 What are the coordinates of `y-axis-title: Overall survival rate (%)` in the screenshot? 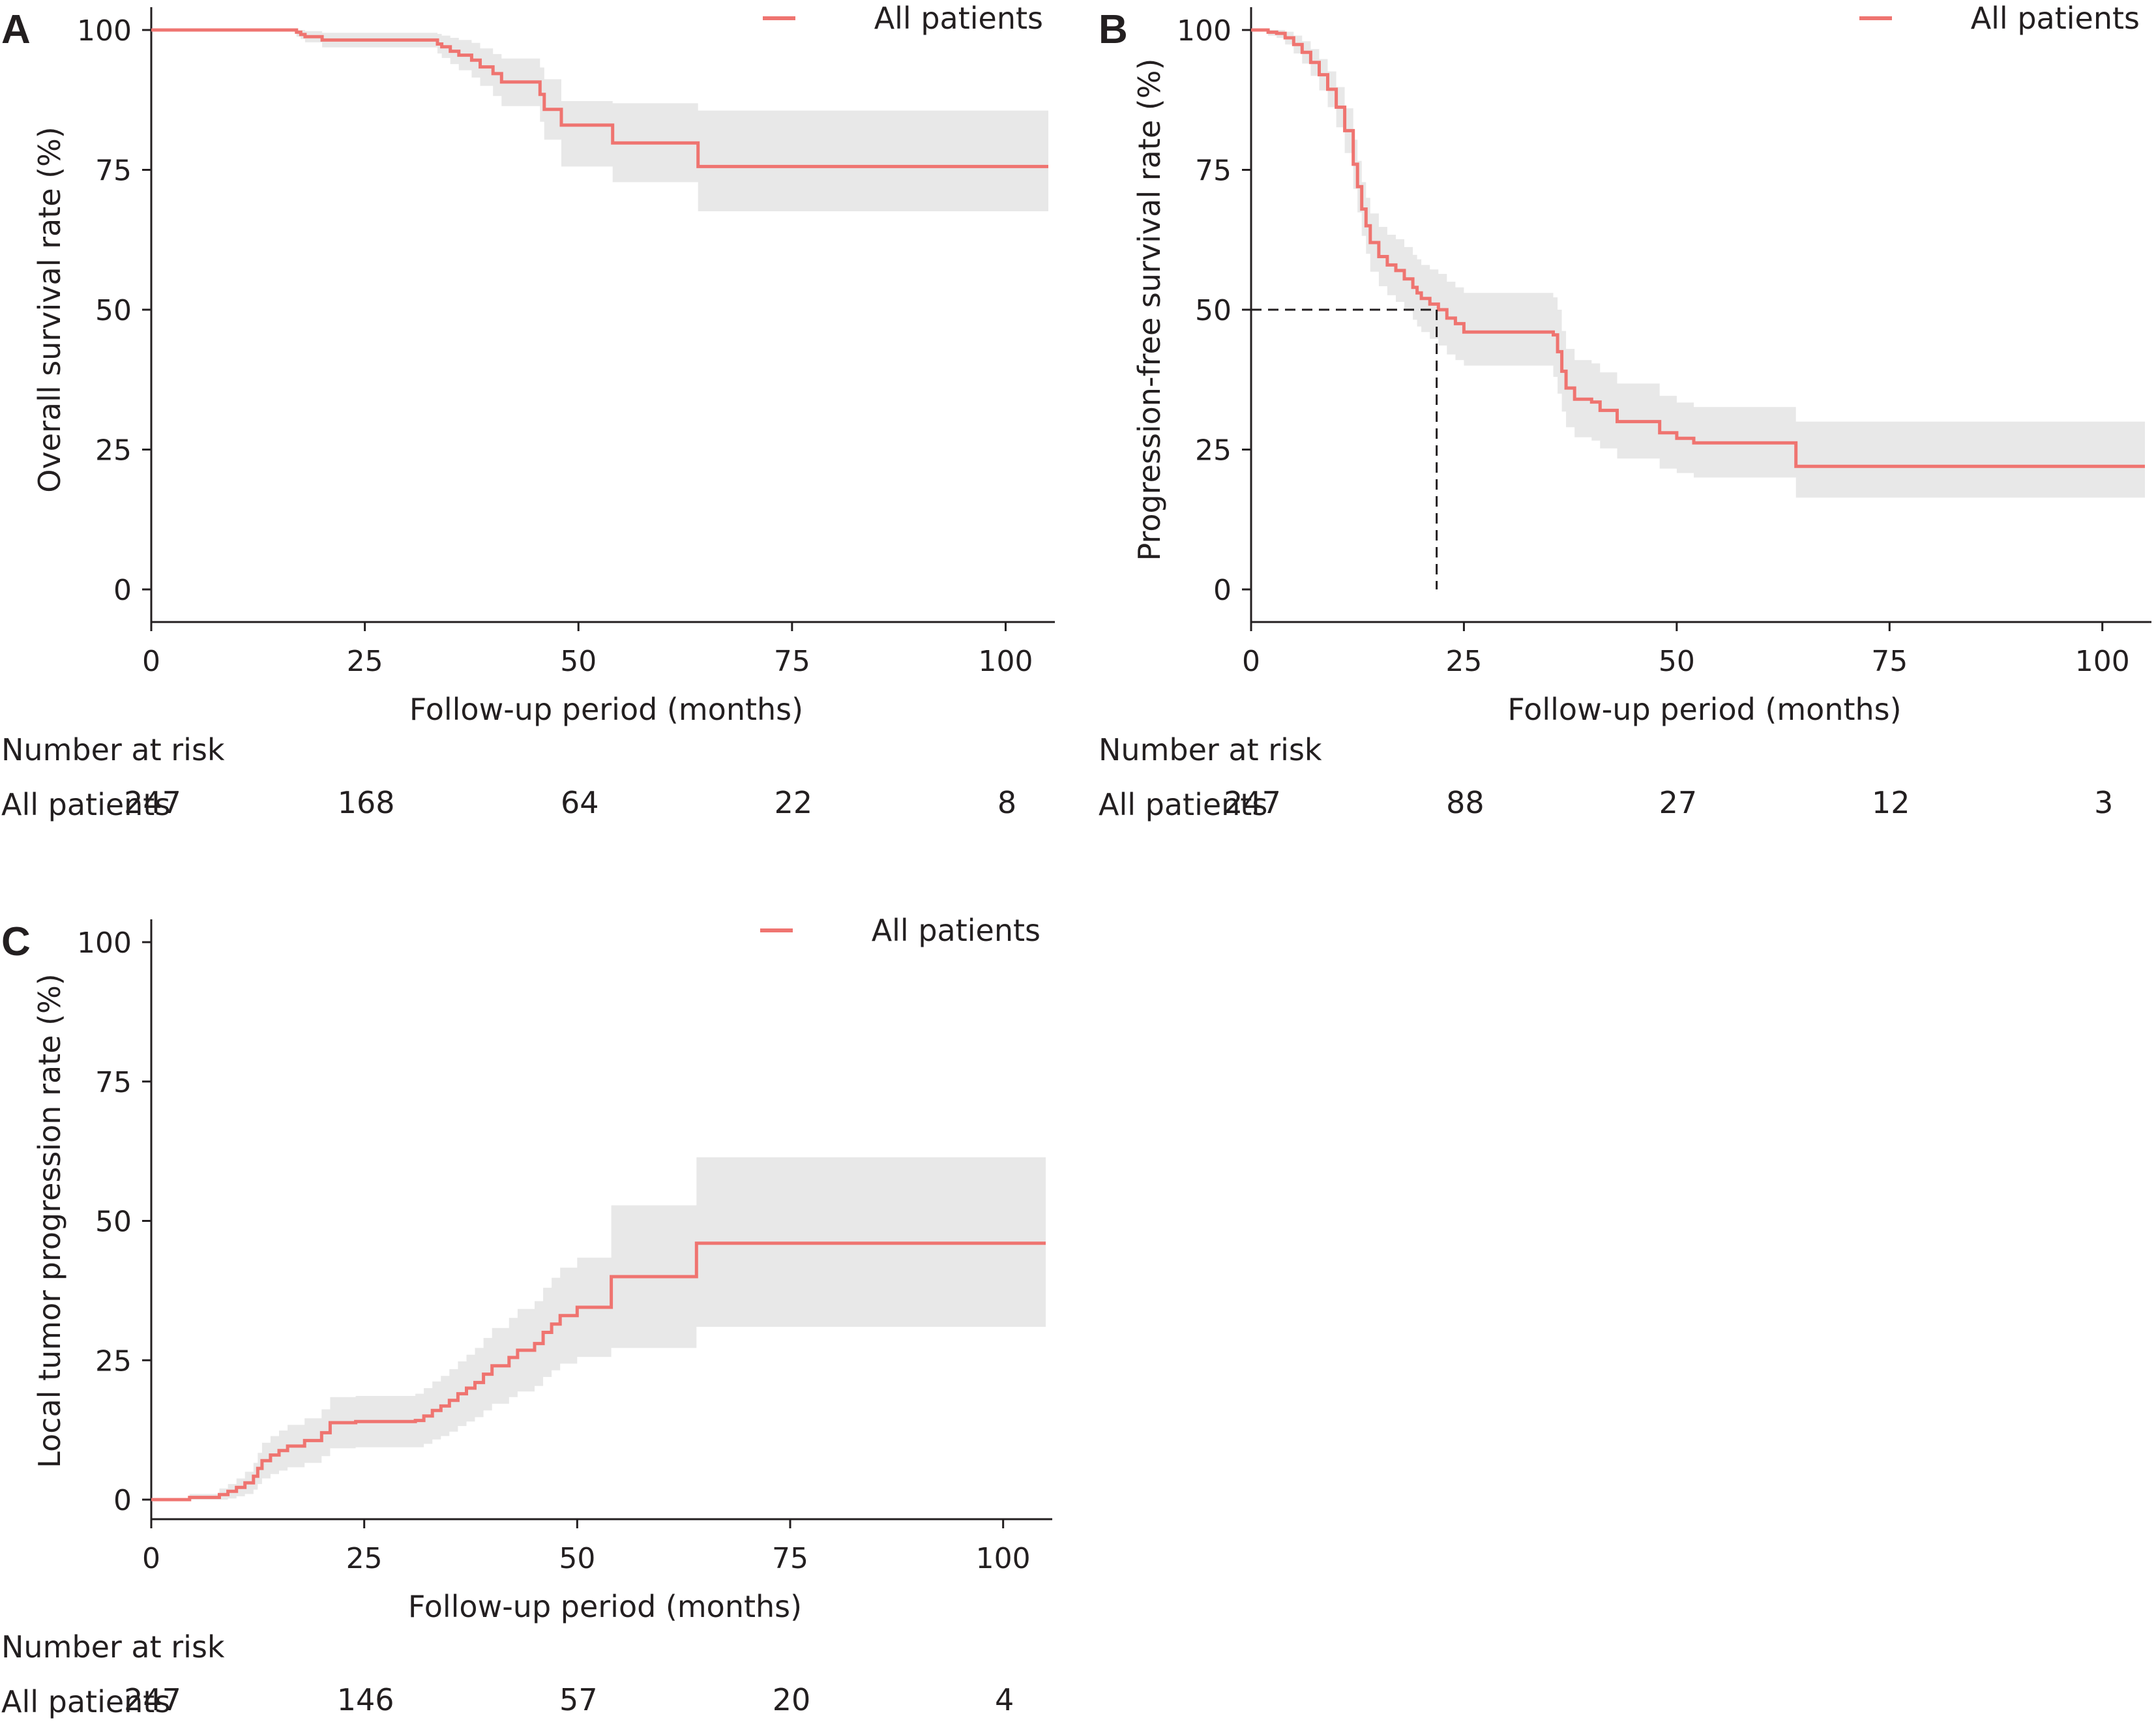 It's located at (49, 309).